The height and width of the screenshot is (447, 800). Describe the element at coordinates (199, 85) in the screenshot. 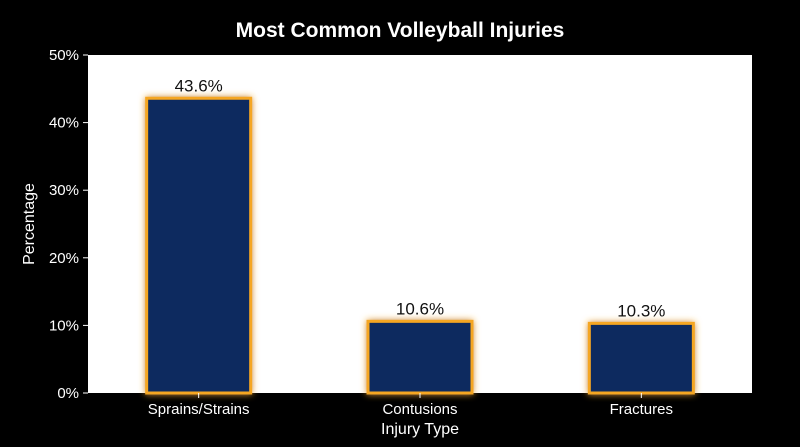

I see `data-label: 43.6%` at that location.